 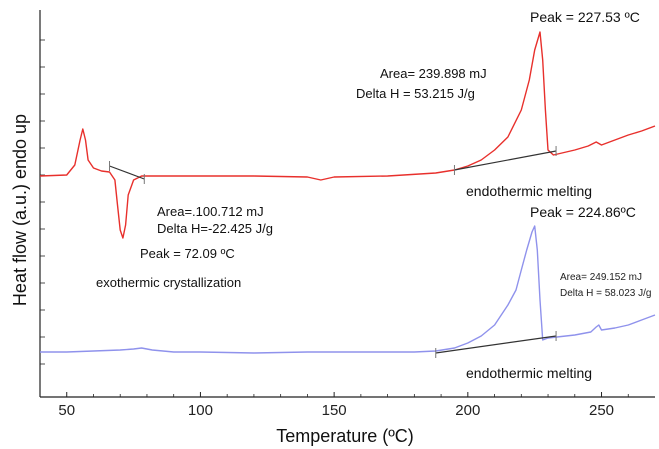 I want to click on x-tick-label-150: 150, so click(x=334, y=410).